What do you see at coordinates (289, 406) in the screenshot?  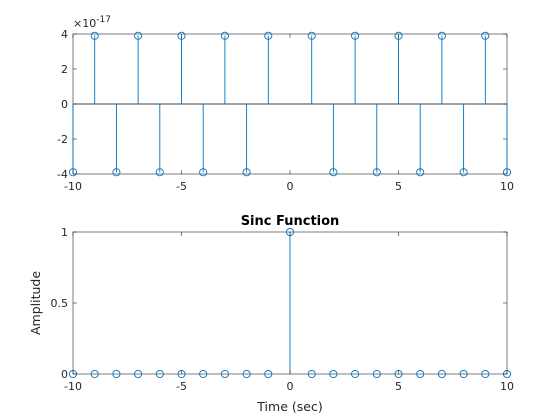 I see `bottom-x-axis-title: Time (sec)` at bounding box center [289, 406].